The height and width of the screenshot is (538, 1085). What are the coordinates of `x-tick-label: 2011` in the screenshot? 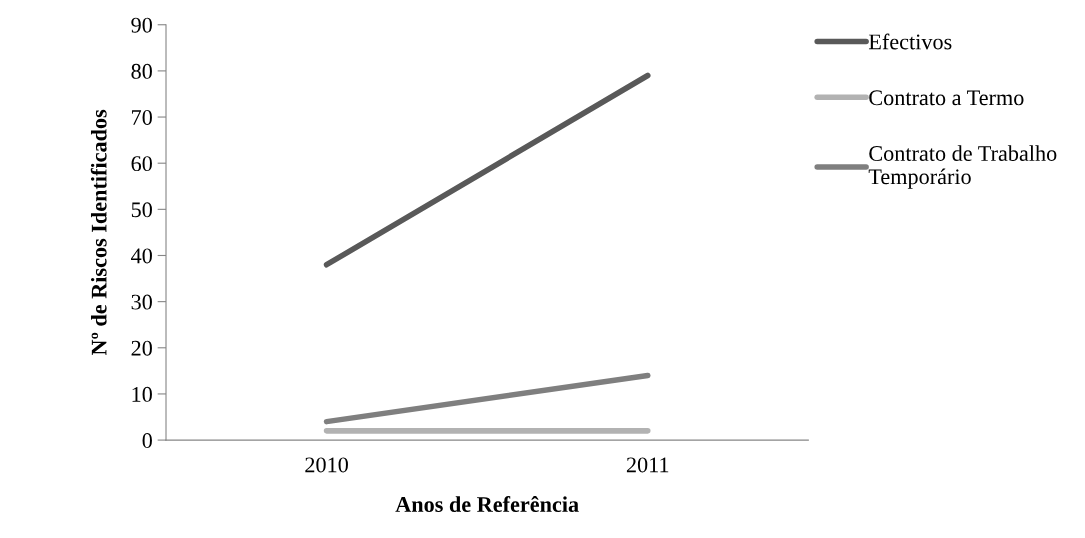 It's located at (647, 465).